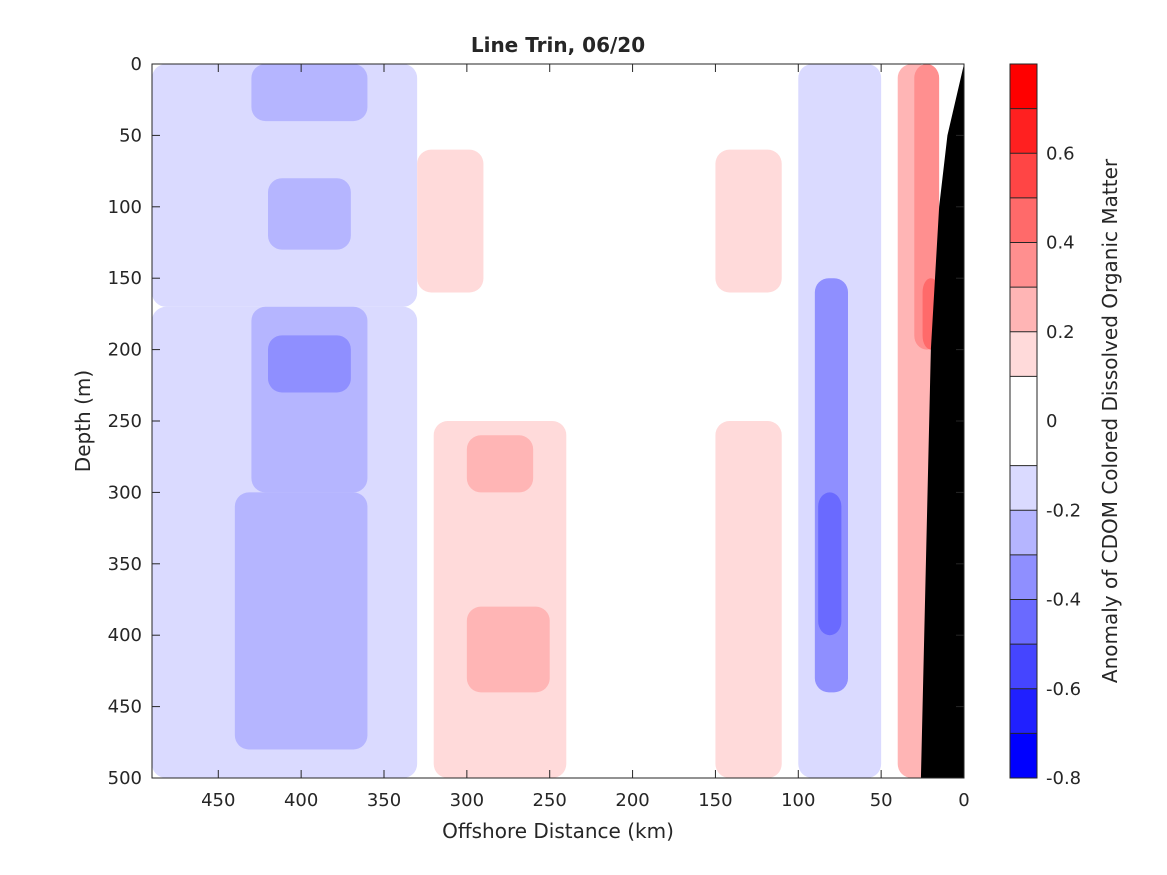 The width and height of the screenshot is (1167, 875). Describe the element at coordinates (558, 45) in the screenshot. I see `chart-title: Line Trin, 06/20` at that location.